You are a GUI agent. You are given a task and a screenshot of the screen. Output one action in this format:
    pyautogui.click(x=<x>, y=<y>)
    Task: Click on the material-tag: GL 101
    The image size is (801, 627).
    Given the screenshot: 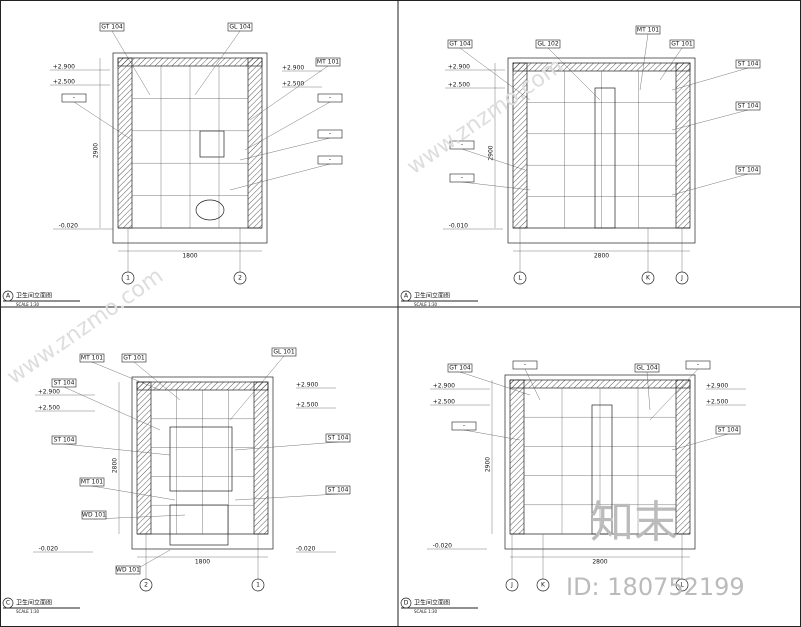 What is the action you would take?
    pyautogui.click(x=284, y=352)
    